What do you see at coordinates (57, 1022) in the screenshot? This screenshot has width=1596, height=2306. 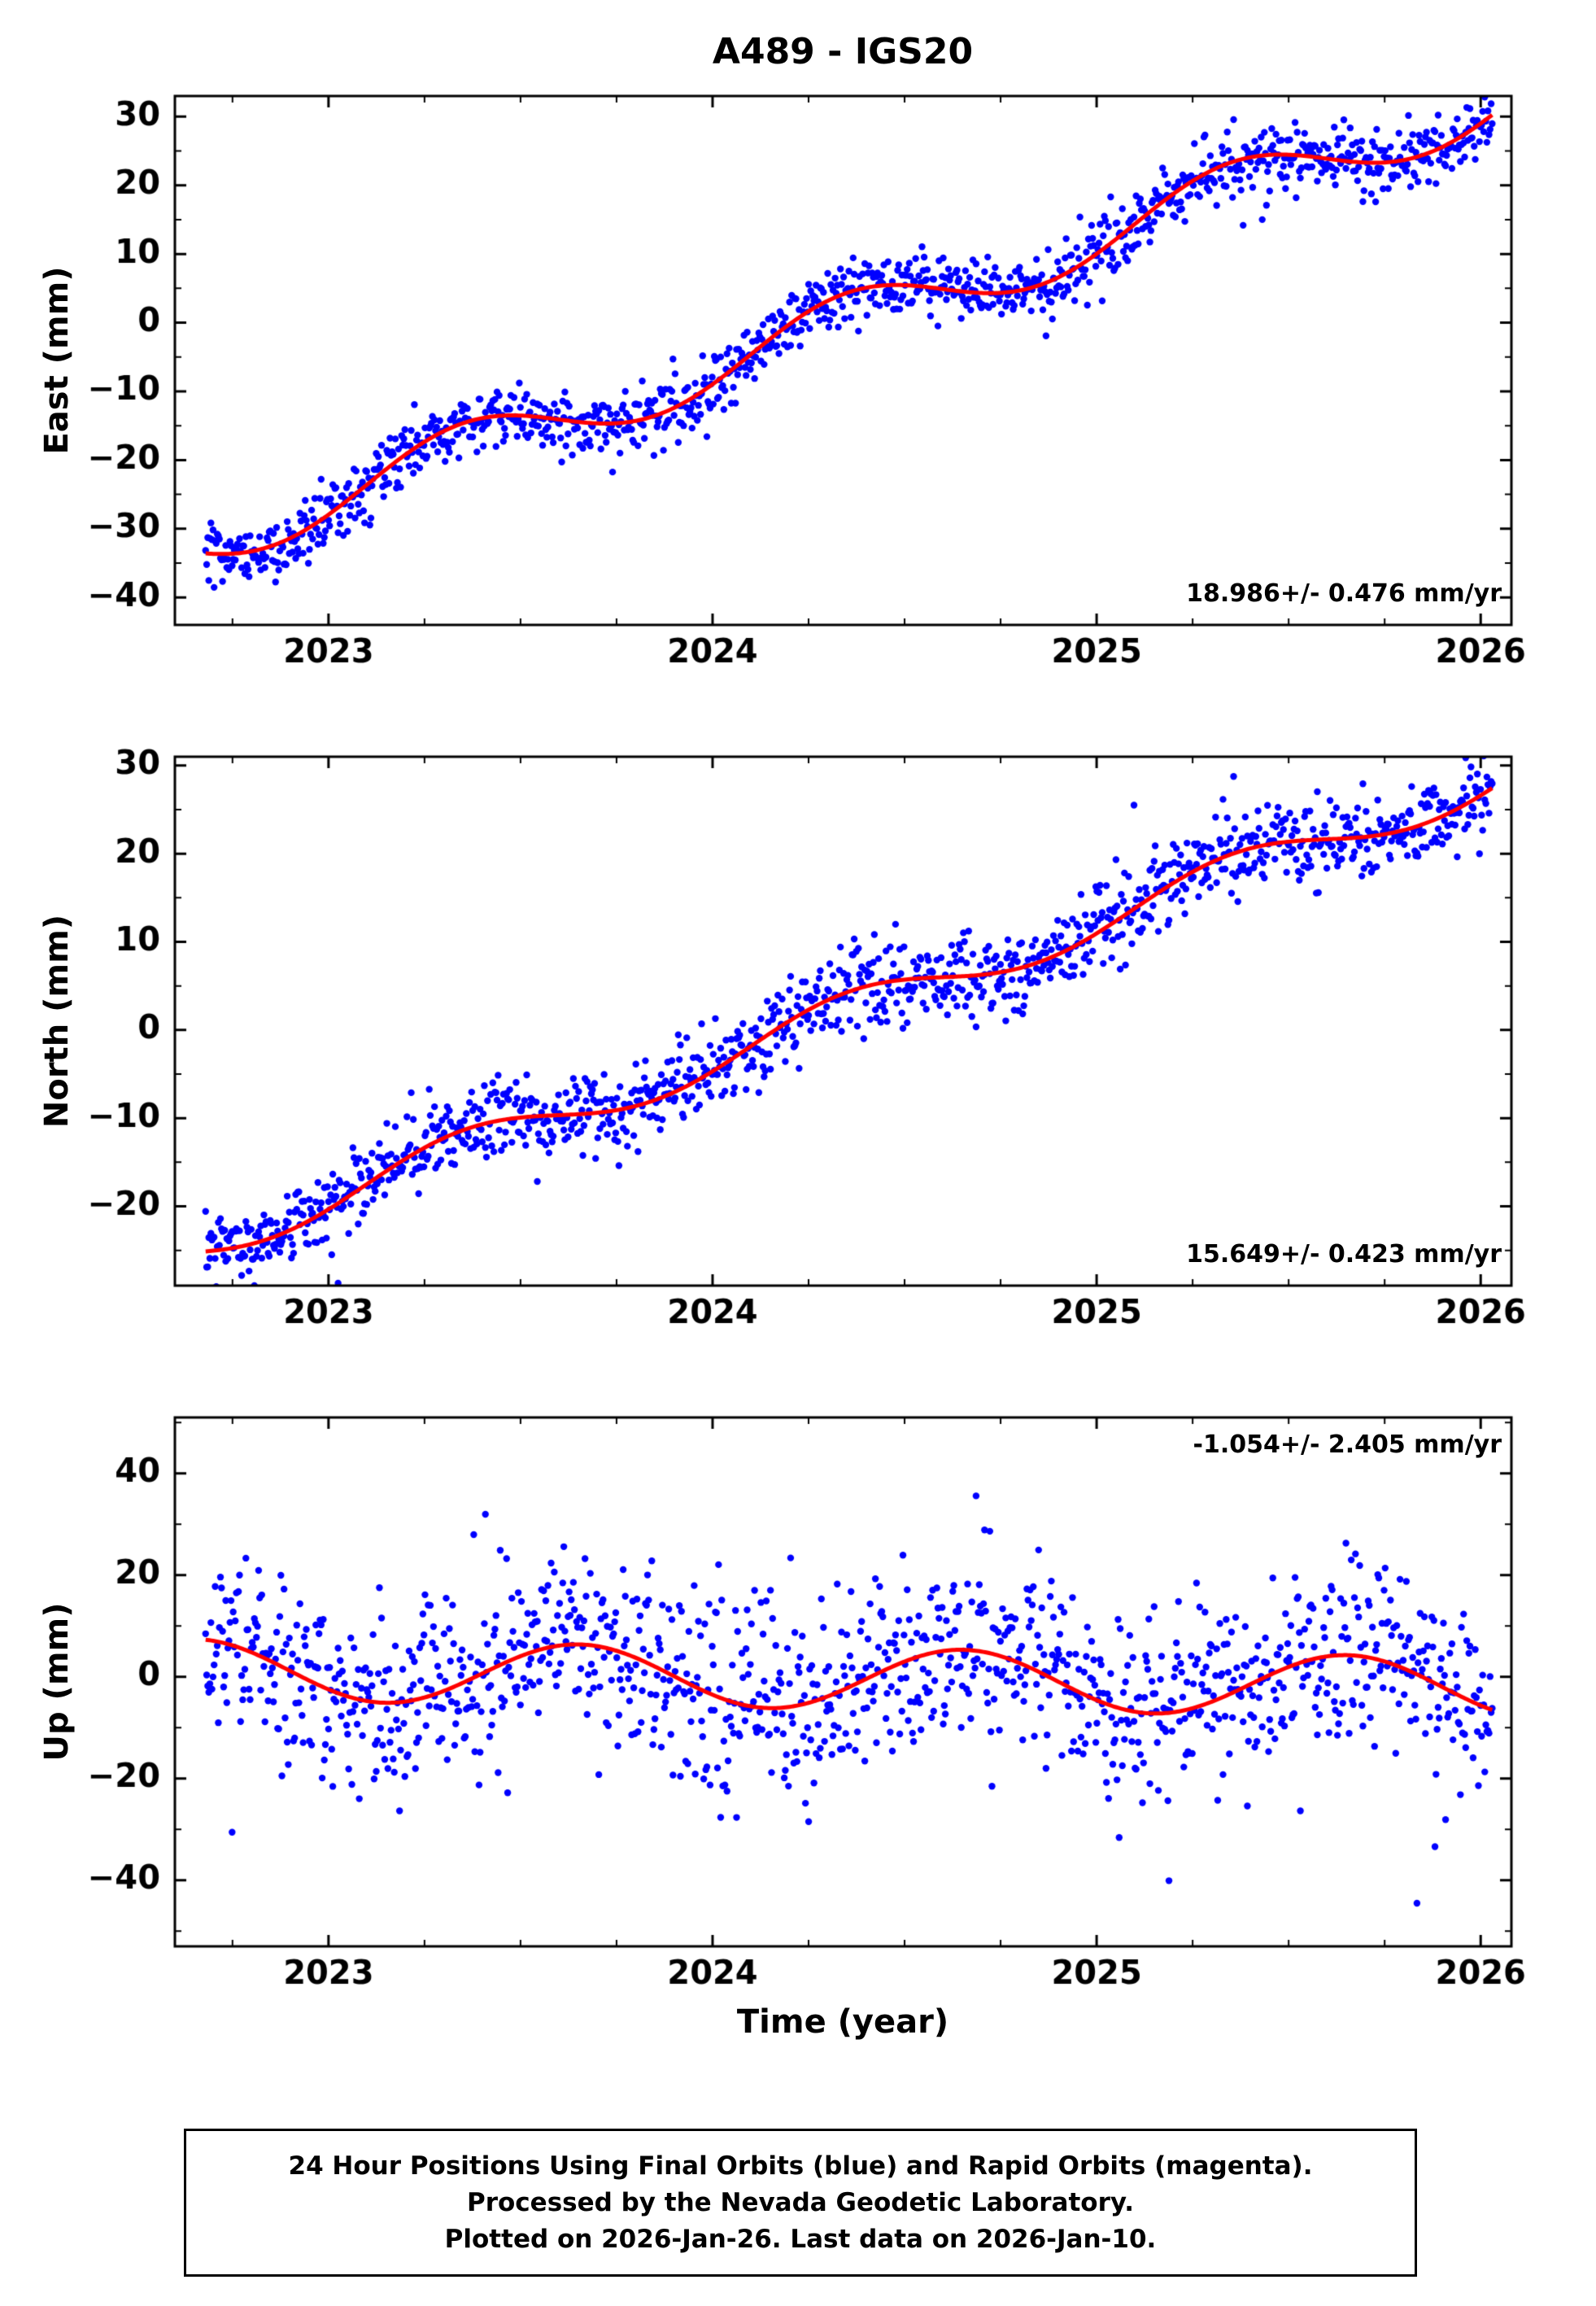 I see `north-axis-label: North (mm)` at bounding box center [57, 1022].